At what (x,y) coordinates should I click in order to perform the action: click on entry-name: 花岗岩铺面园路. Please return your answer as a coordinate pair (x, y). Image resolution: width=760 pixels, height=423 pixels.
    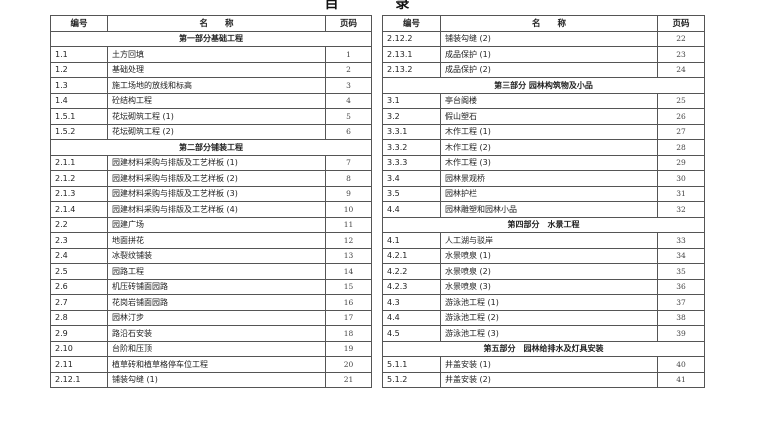
    Looking at the image, I should click on (216, 302).